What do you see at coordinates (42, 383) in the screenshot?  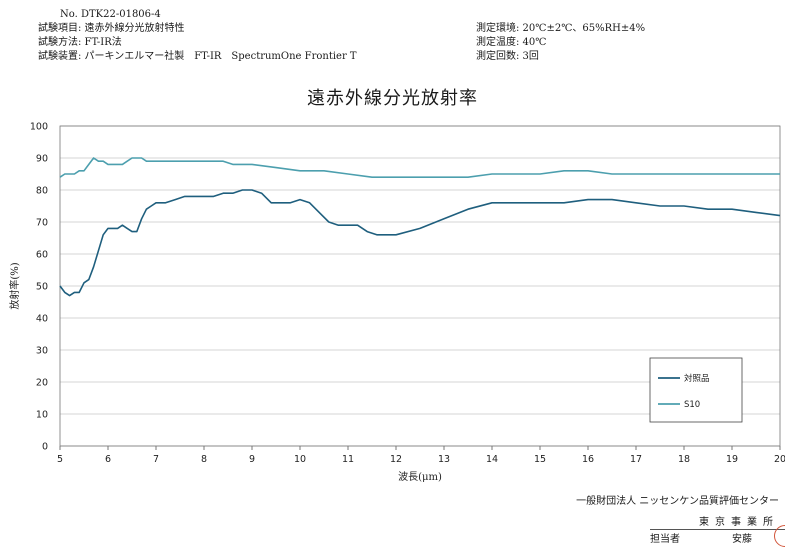 I see `y-tick-label: 20` at bounding box center [42, 383].